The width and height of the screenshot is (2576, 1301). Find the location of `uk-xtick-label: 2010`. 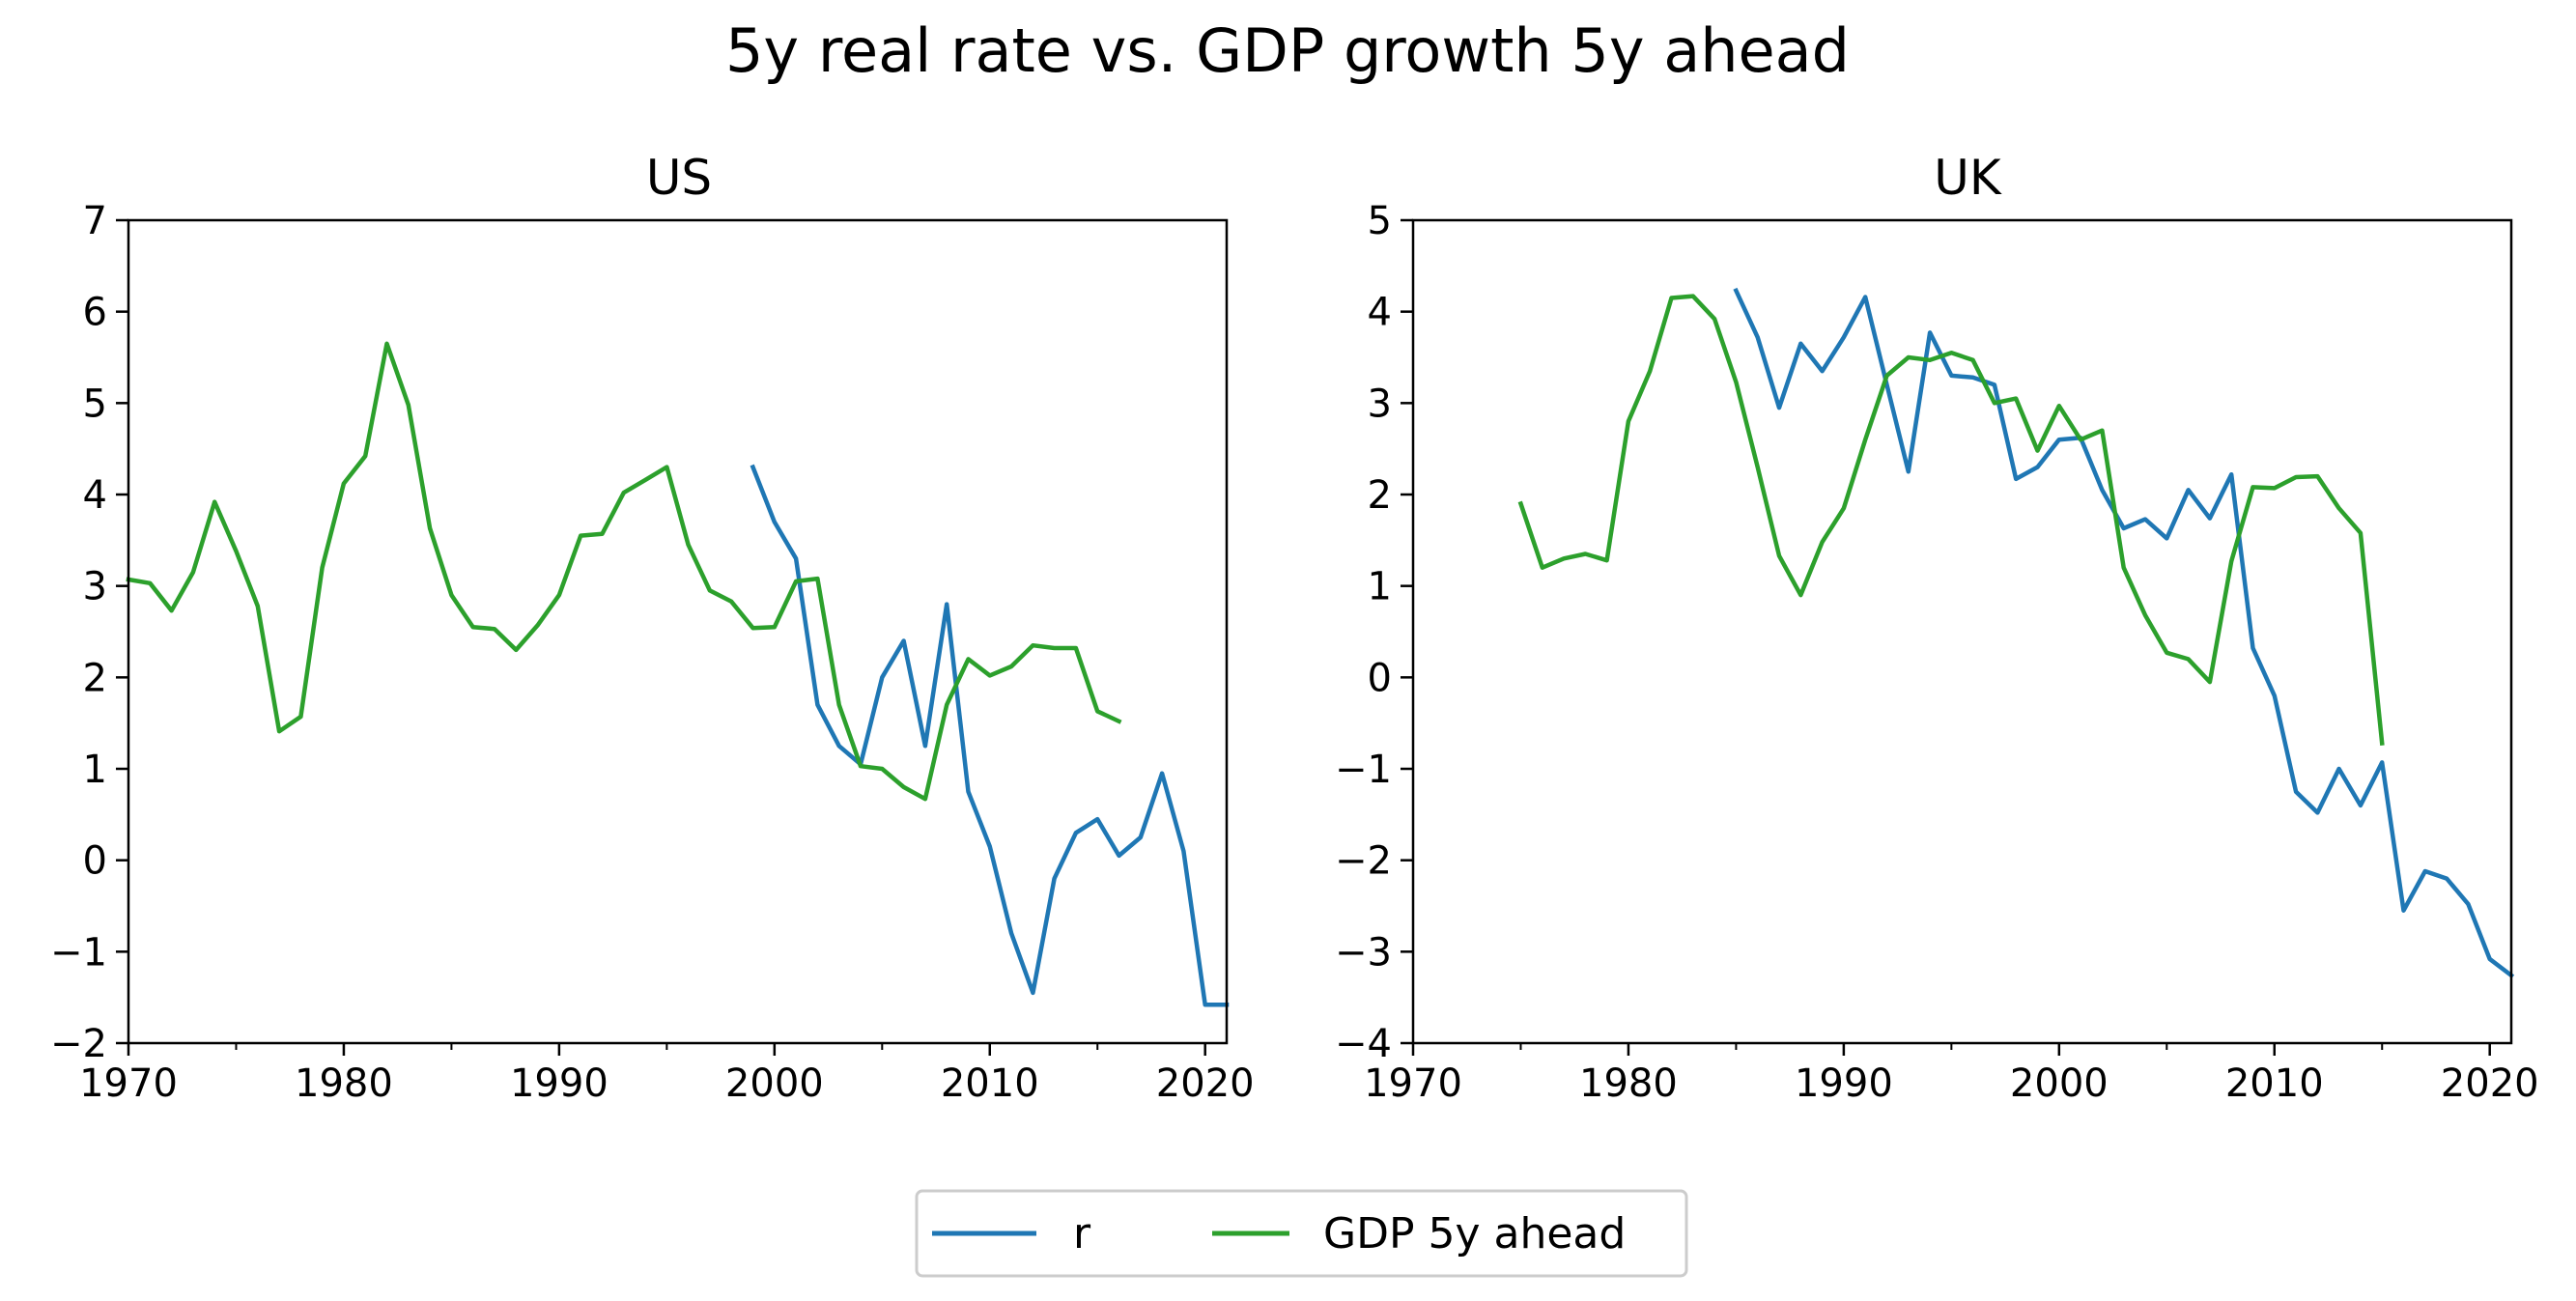

uk-xtick-label: 2010 is located at coordinates (2274, 1084).